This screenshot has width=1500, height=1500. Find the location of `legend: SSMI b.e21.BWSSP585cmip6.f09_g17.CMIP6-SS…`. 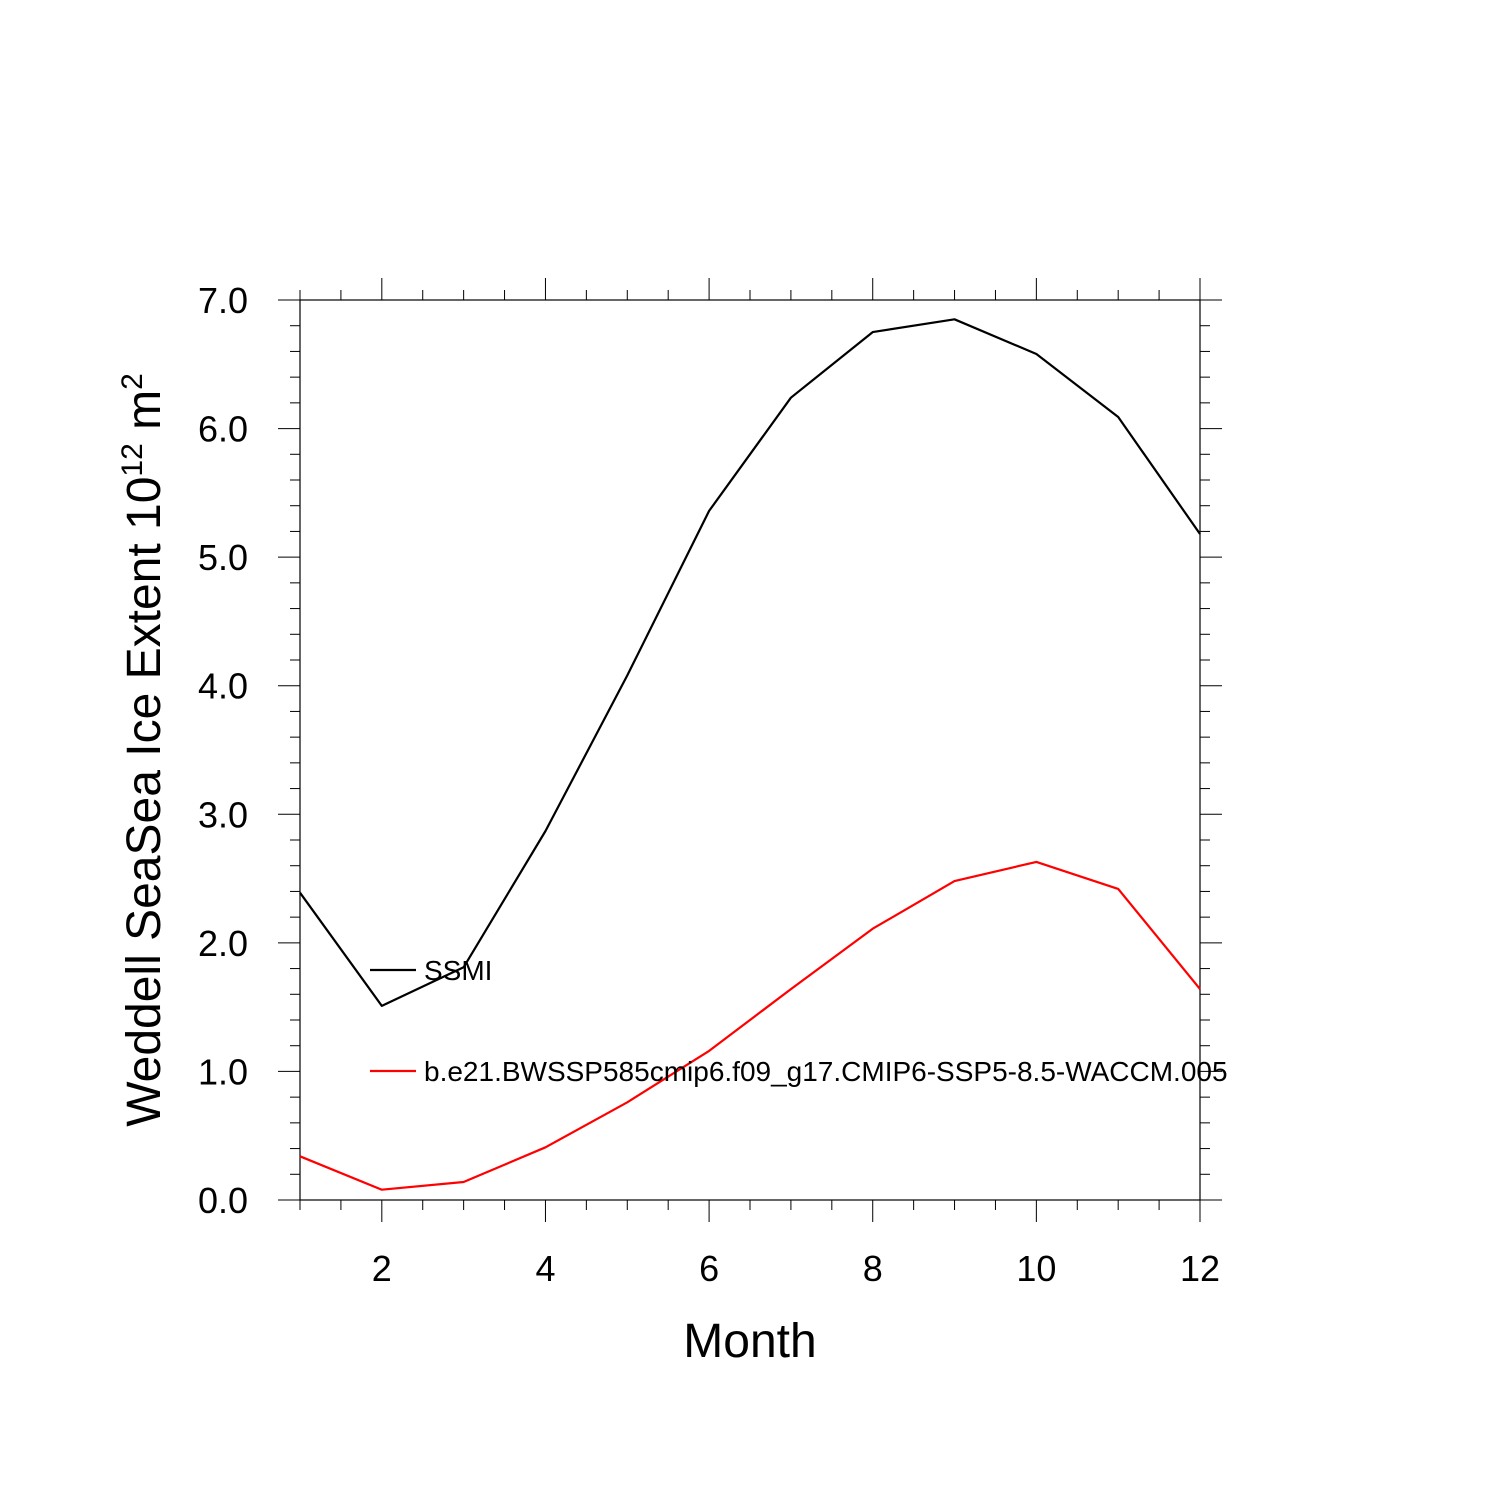

legend: SSMI b.e21.BWSSP585cmip6.f09_g17.CMIP6-SS… is located at coordinates (799, 1021).